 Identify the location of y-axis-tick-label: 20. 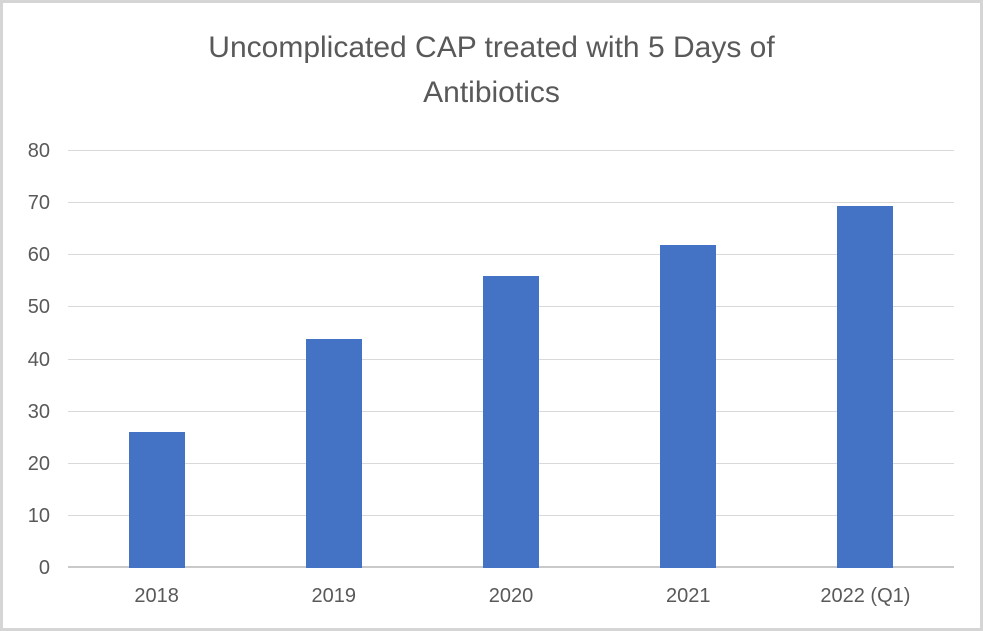
(38, 463).